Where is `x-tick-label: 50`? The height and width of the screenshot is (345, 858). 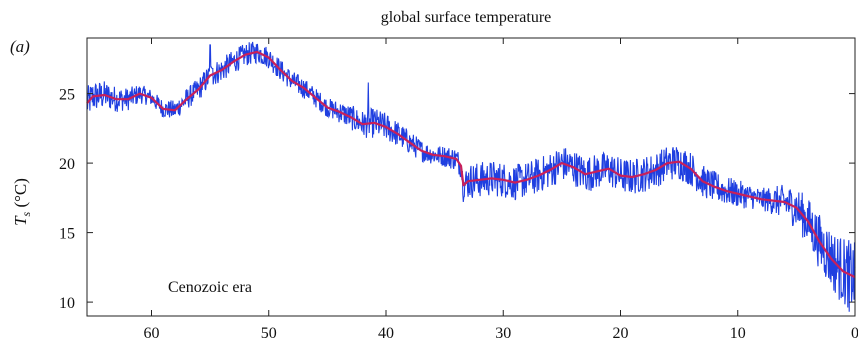
x-tick-label: 50 is located at coordinates (269, 333).